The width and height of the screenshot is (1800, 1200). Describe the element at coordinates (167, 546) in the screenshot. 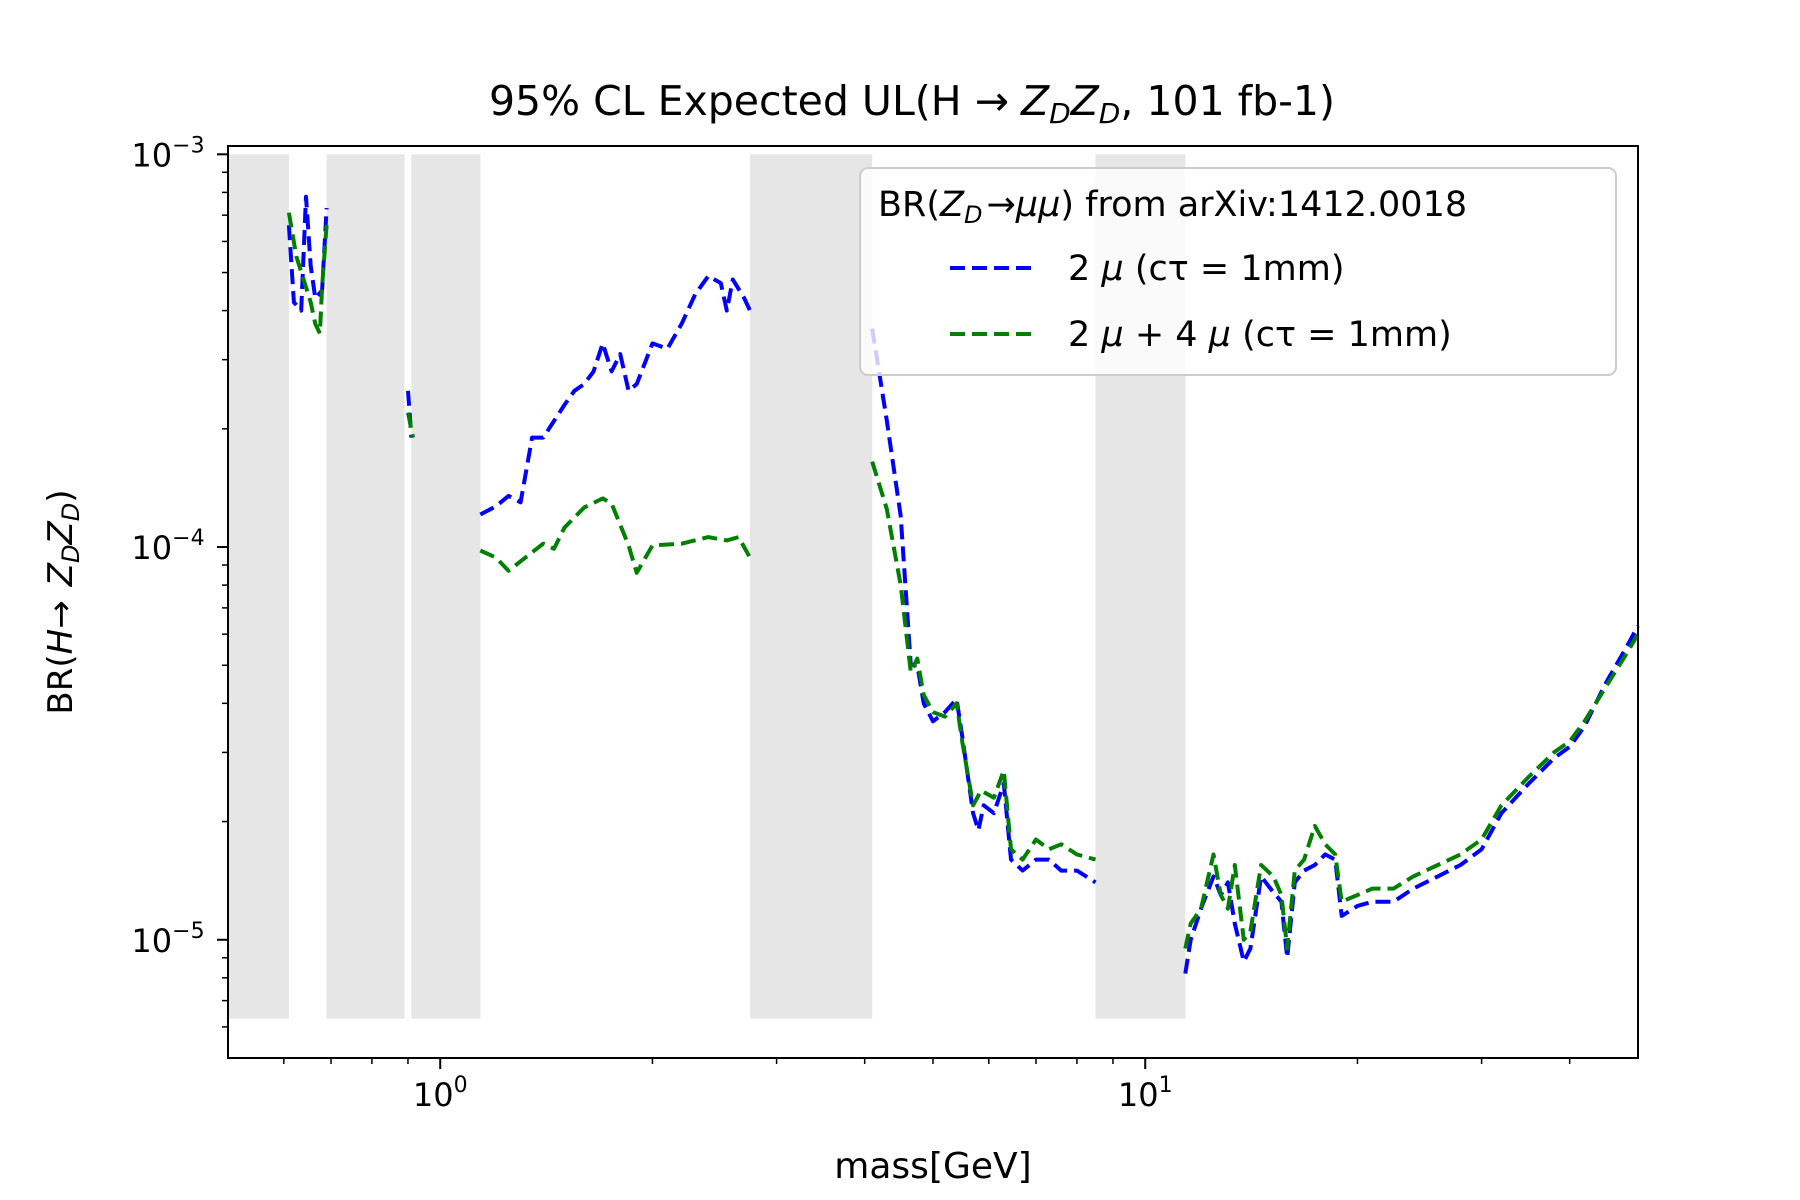

I see `y-tick-label-1: 10⁻⁴` at that location.